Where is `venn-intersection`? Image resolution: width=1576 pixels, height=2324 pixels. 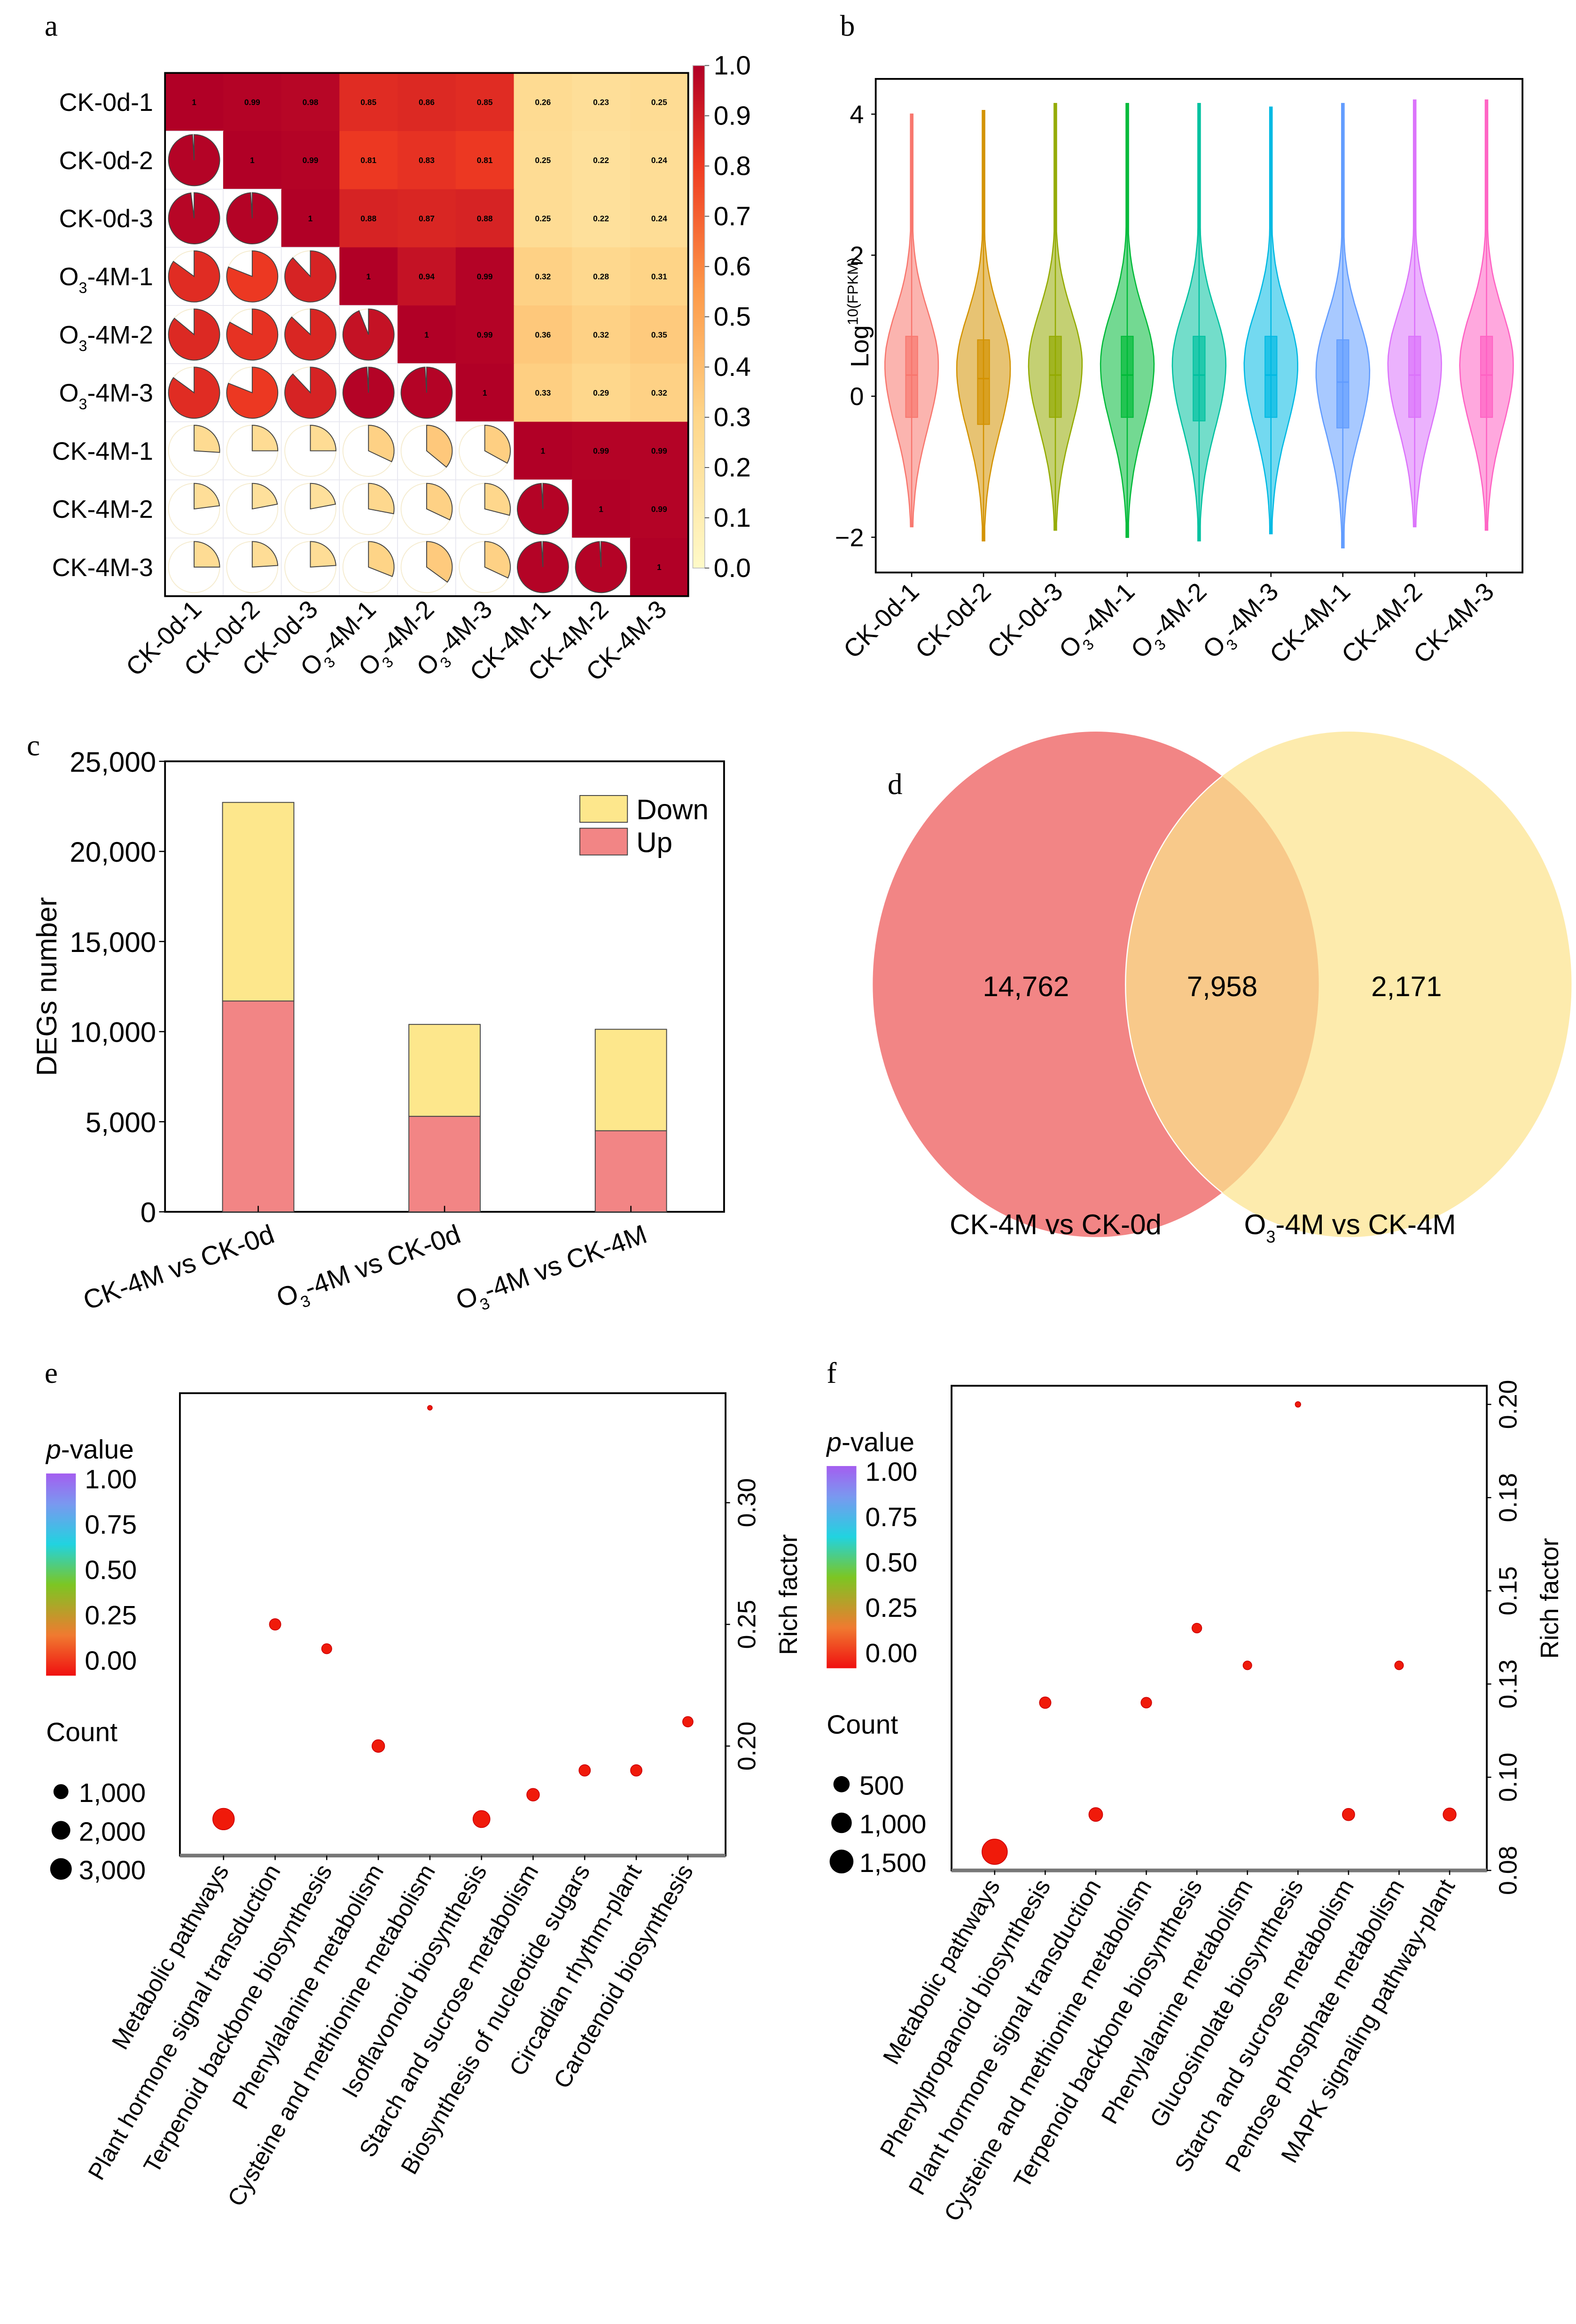 venn-intersection is located at coordinates (1222, 984).